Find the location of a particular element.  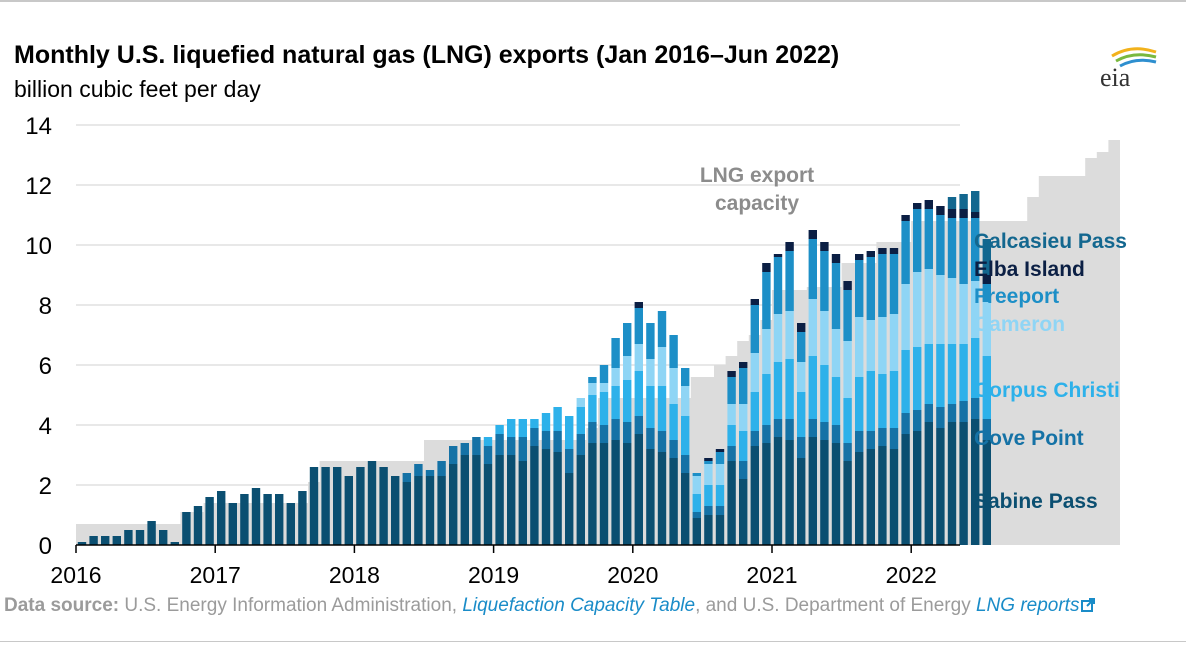

liquefaction-capacity-link: Liquefaction Capacity Table is located at coordinates (579, 605).